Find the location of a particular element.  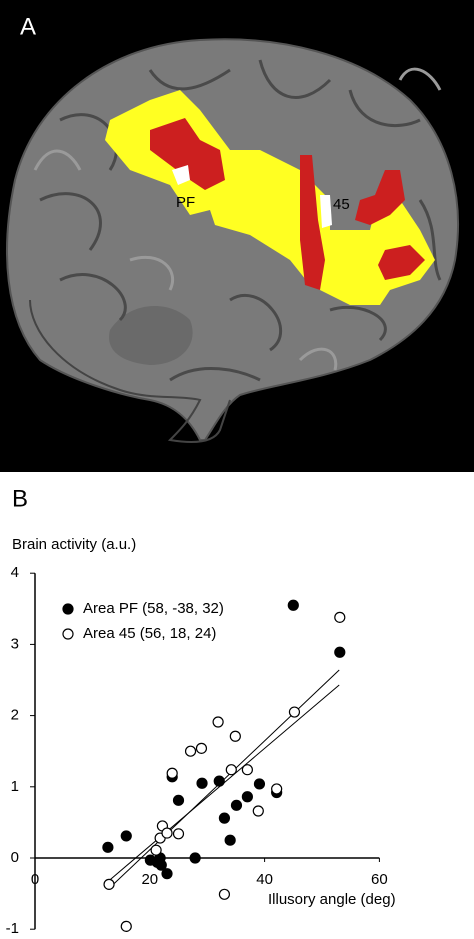

x-axis-label: Illusory angle (deg) is located at coordinates (332, 899).